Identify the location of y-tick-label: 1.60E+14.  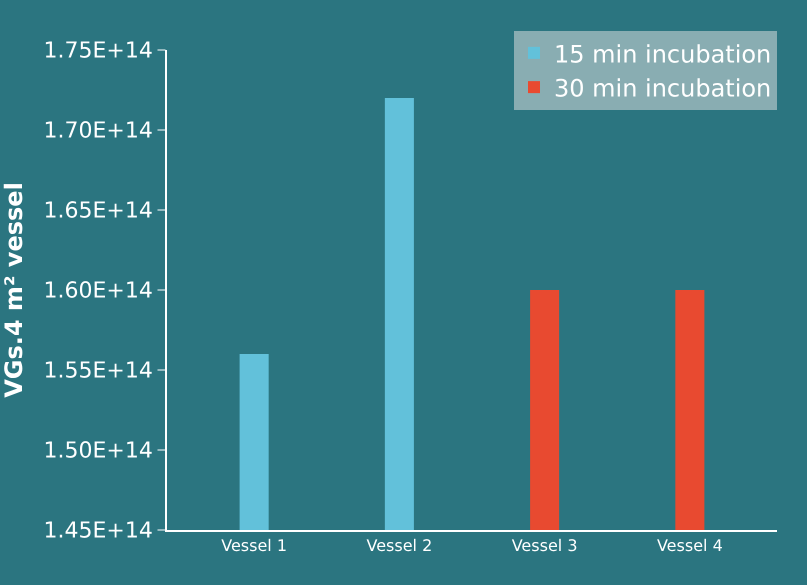
(98, 291).